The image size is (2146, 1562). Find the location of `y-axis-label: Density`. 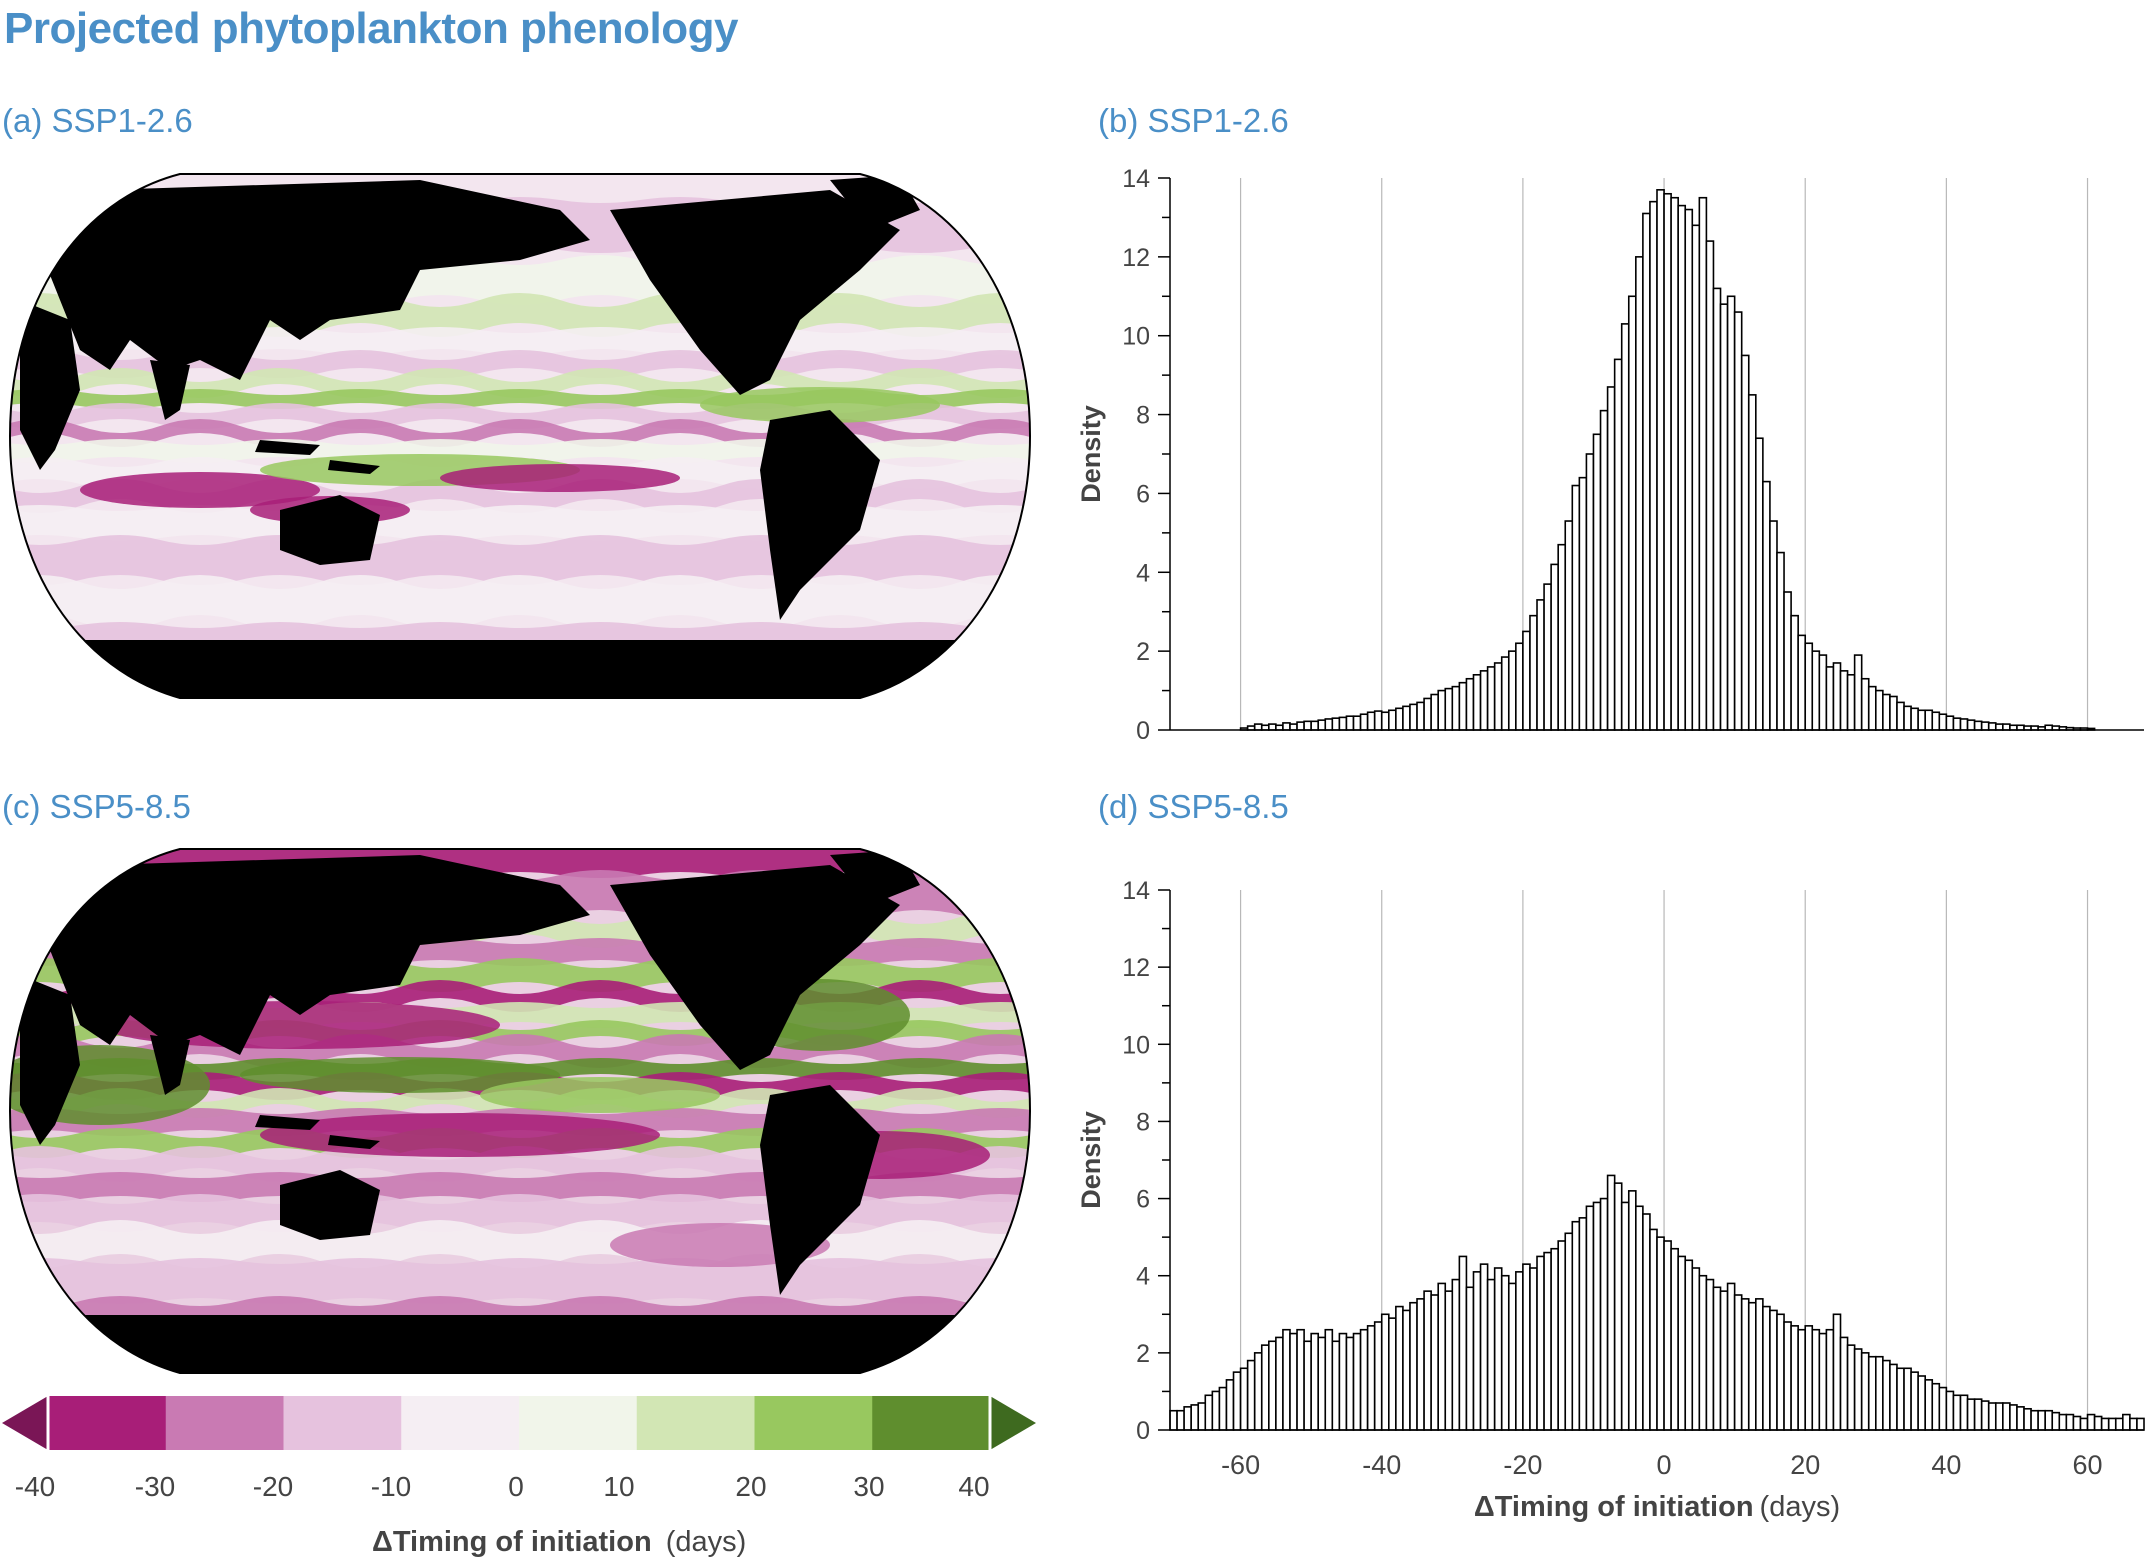

y-axis-label: Density is located at coordinates (1091, 454).